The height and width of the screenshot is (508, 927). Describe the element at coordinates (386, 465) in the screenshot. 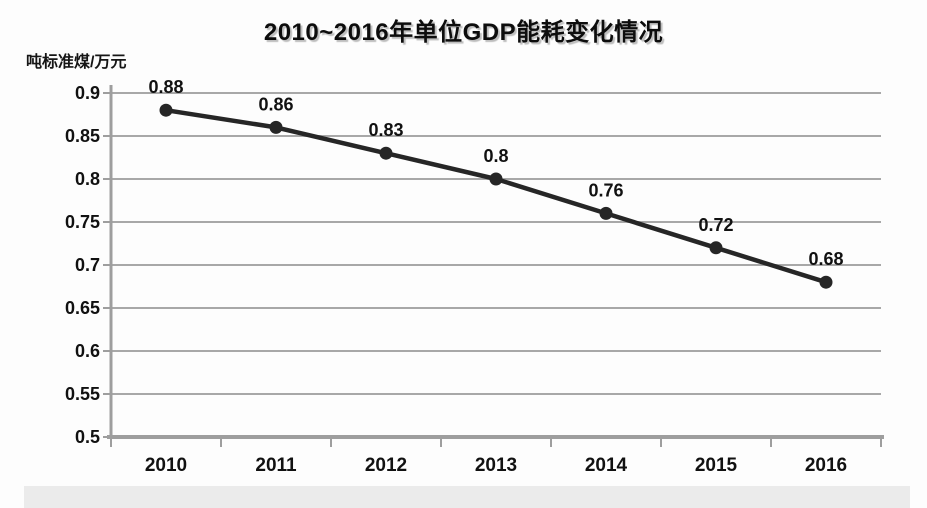

I see `x-tick-label: 2012` at that location.